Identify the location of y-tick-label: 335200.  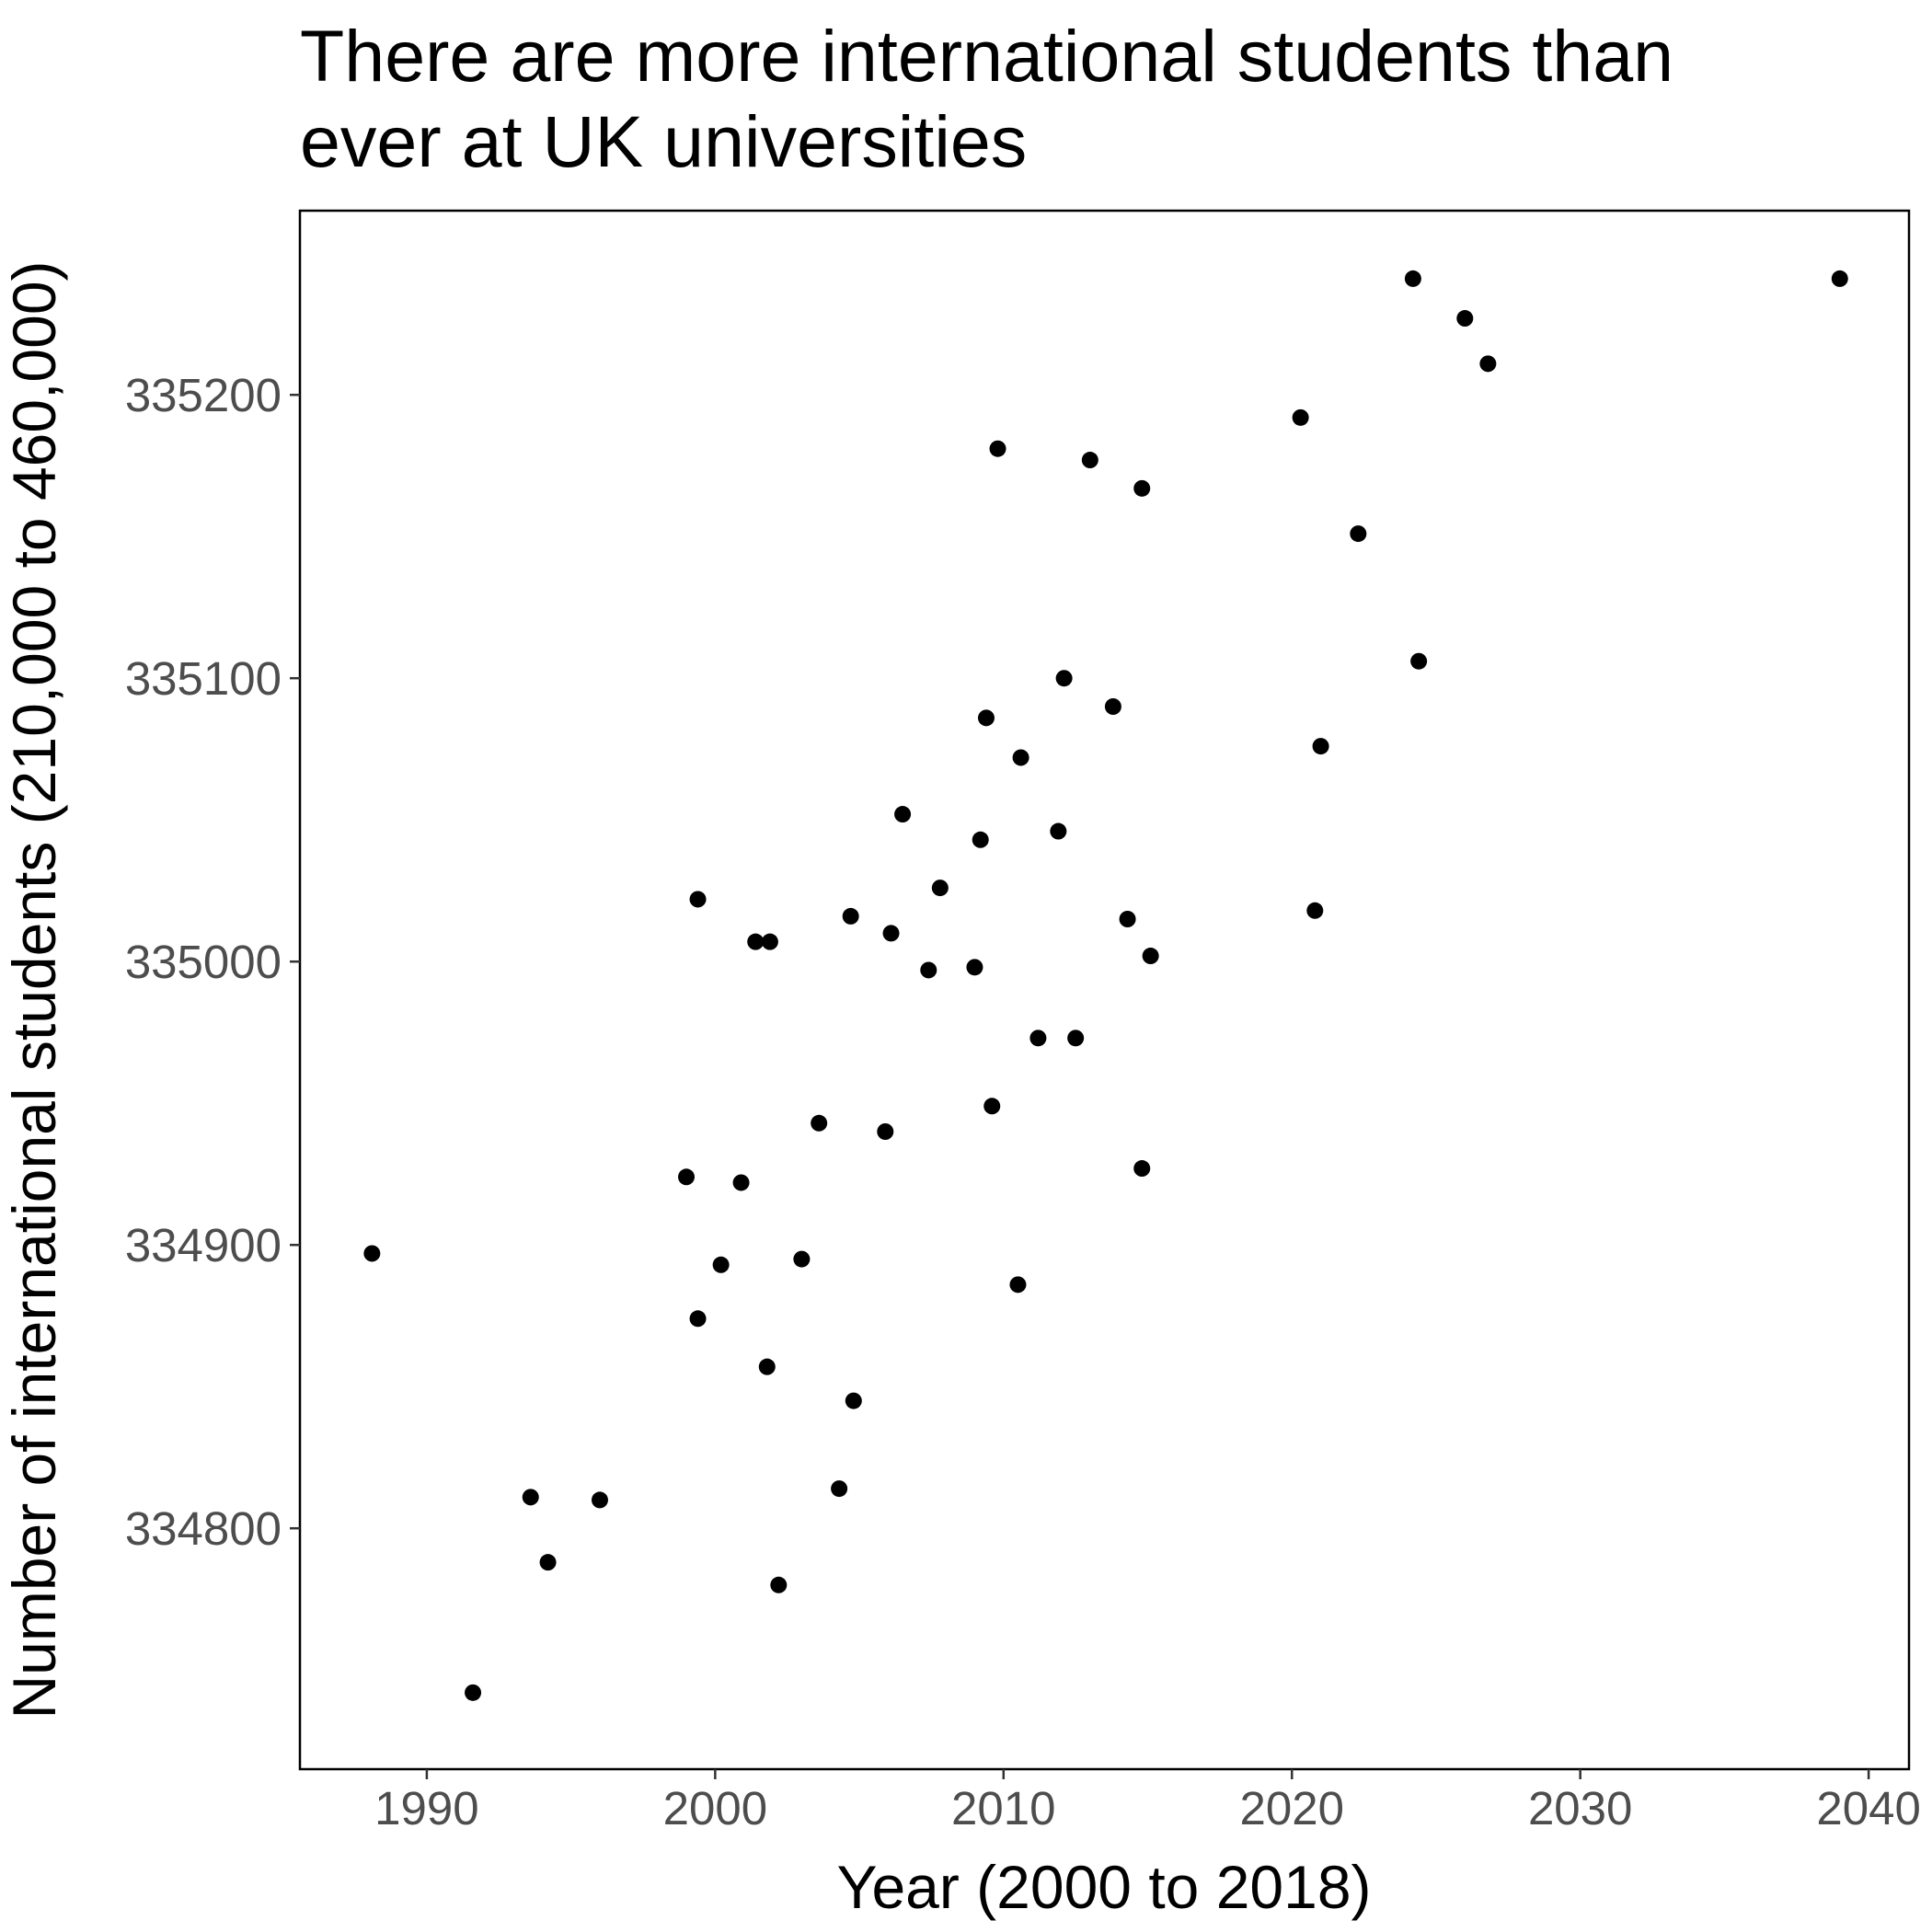
(203, 395).